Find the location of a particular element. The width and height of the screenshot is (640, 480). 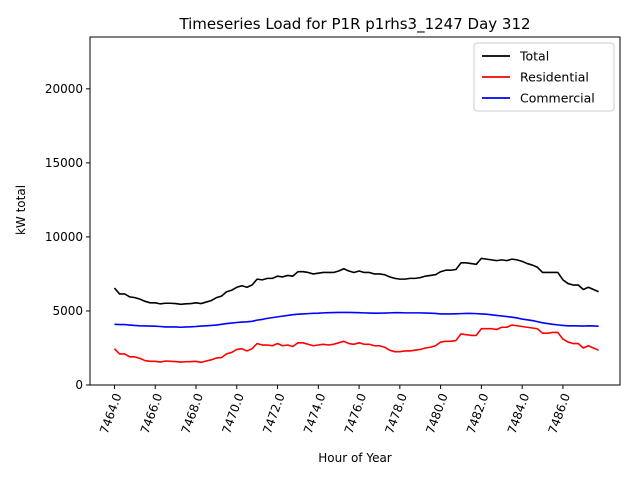

y-tick-label: 20000 is located at coordinates (64, 89).